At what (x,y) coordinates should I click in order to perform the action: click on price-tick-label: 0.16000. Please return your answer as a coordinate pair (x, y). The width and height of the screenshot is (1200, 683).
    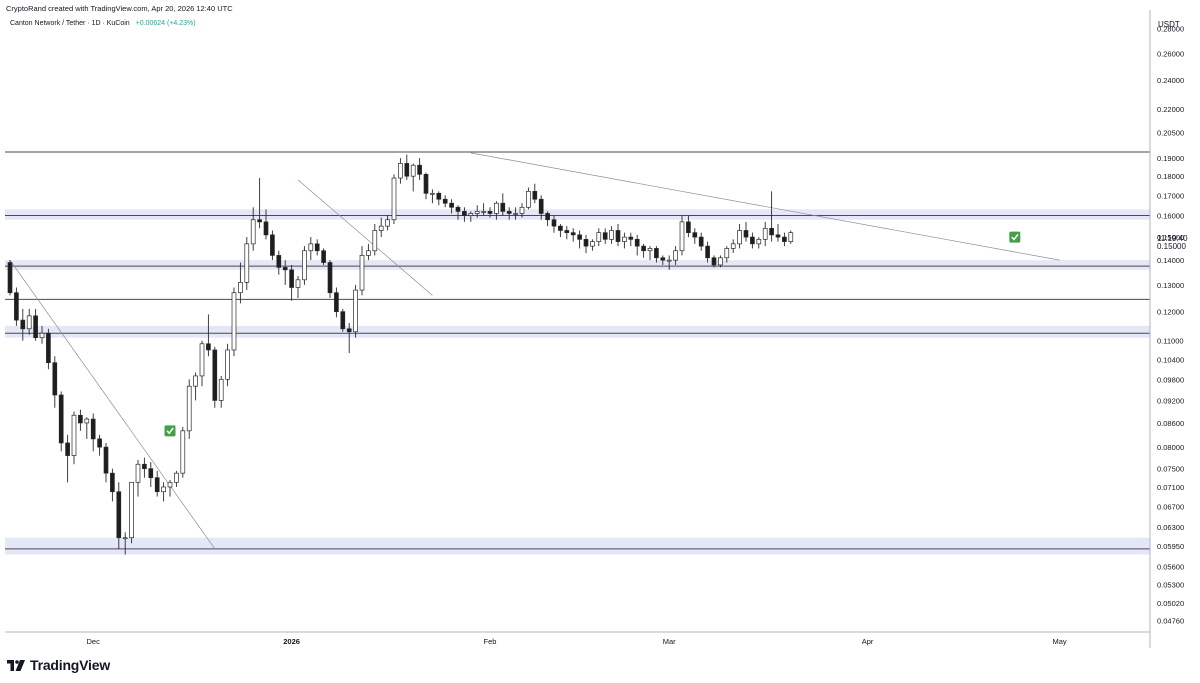
    Looking at the image, I should click on (1170, 216).